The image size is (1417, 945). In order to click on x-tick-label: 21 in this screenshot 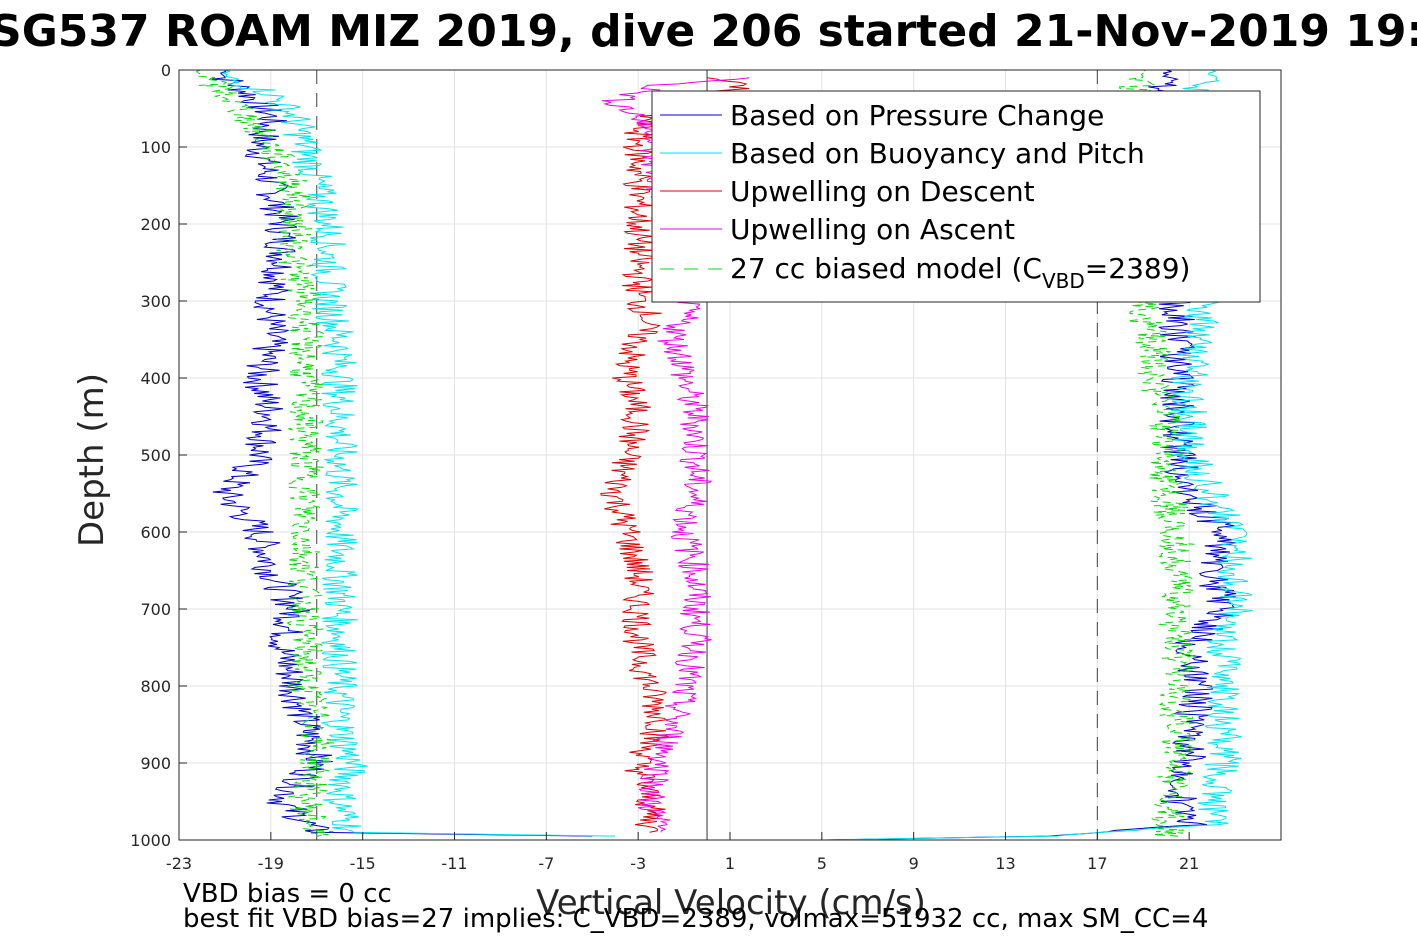, I will do `click(1189, 863)`.